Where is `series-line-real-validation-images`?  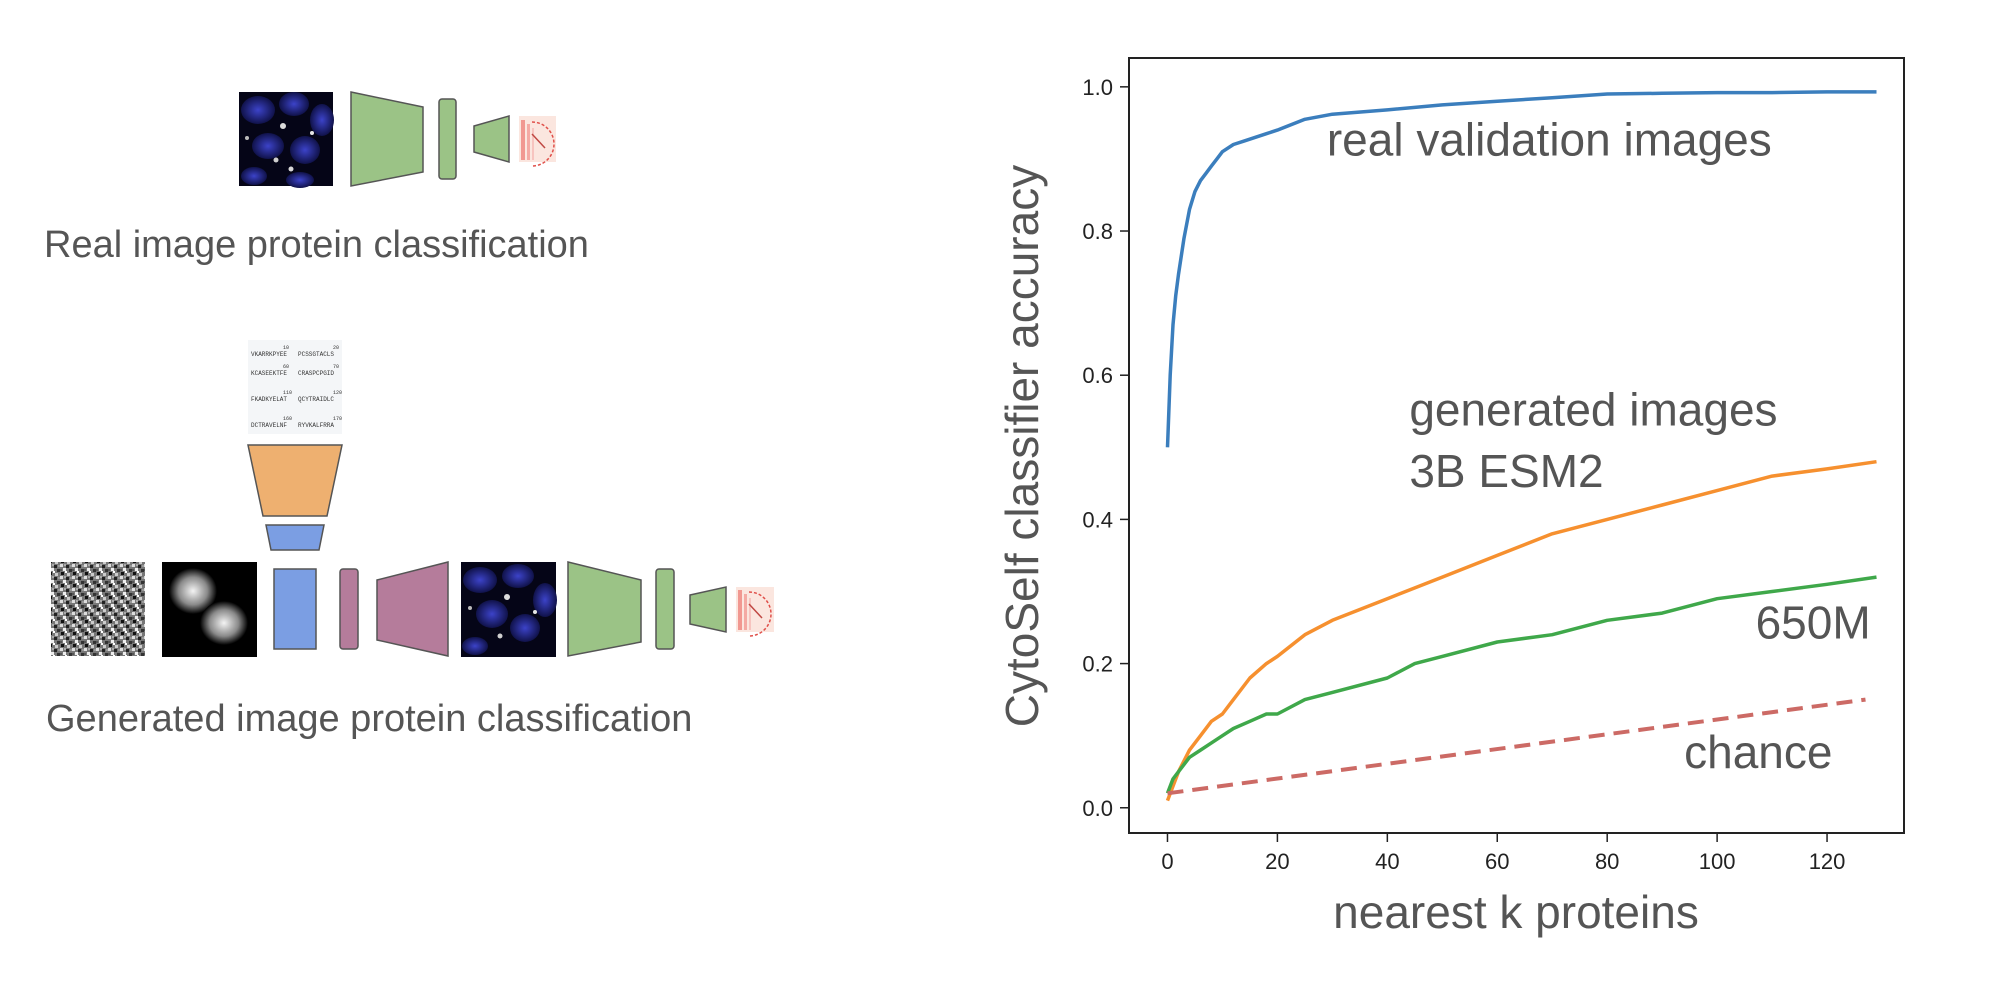
series-line-real-validation-images is located at coordinates (1521, 269).